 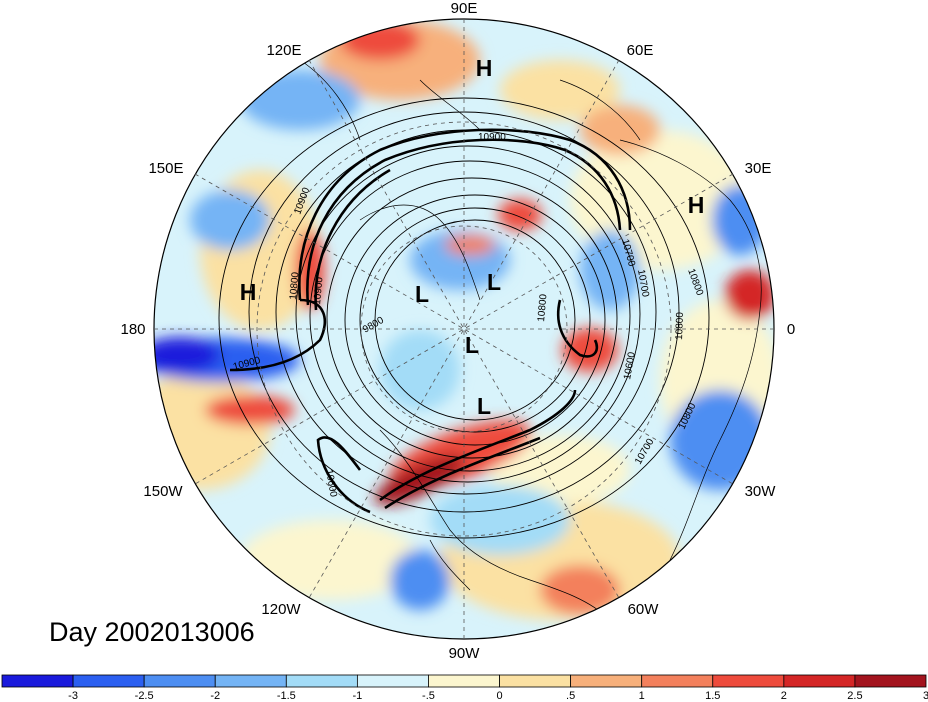 What do you see at coordinates (165, 168) in the screenshot?
I see `lon-label-nw-lower: 150E` at bounding box center [165, 168].